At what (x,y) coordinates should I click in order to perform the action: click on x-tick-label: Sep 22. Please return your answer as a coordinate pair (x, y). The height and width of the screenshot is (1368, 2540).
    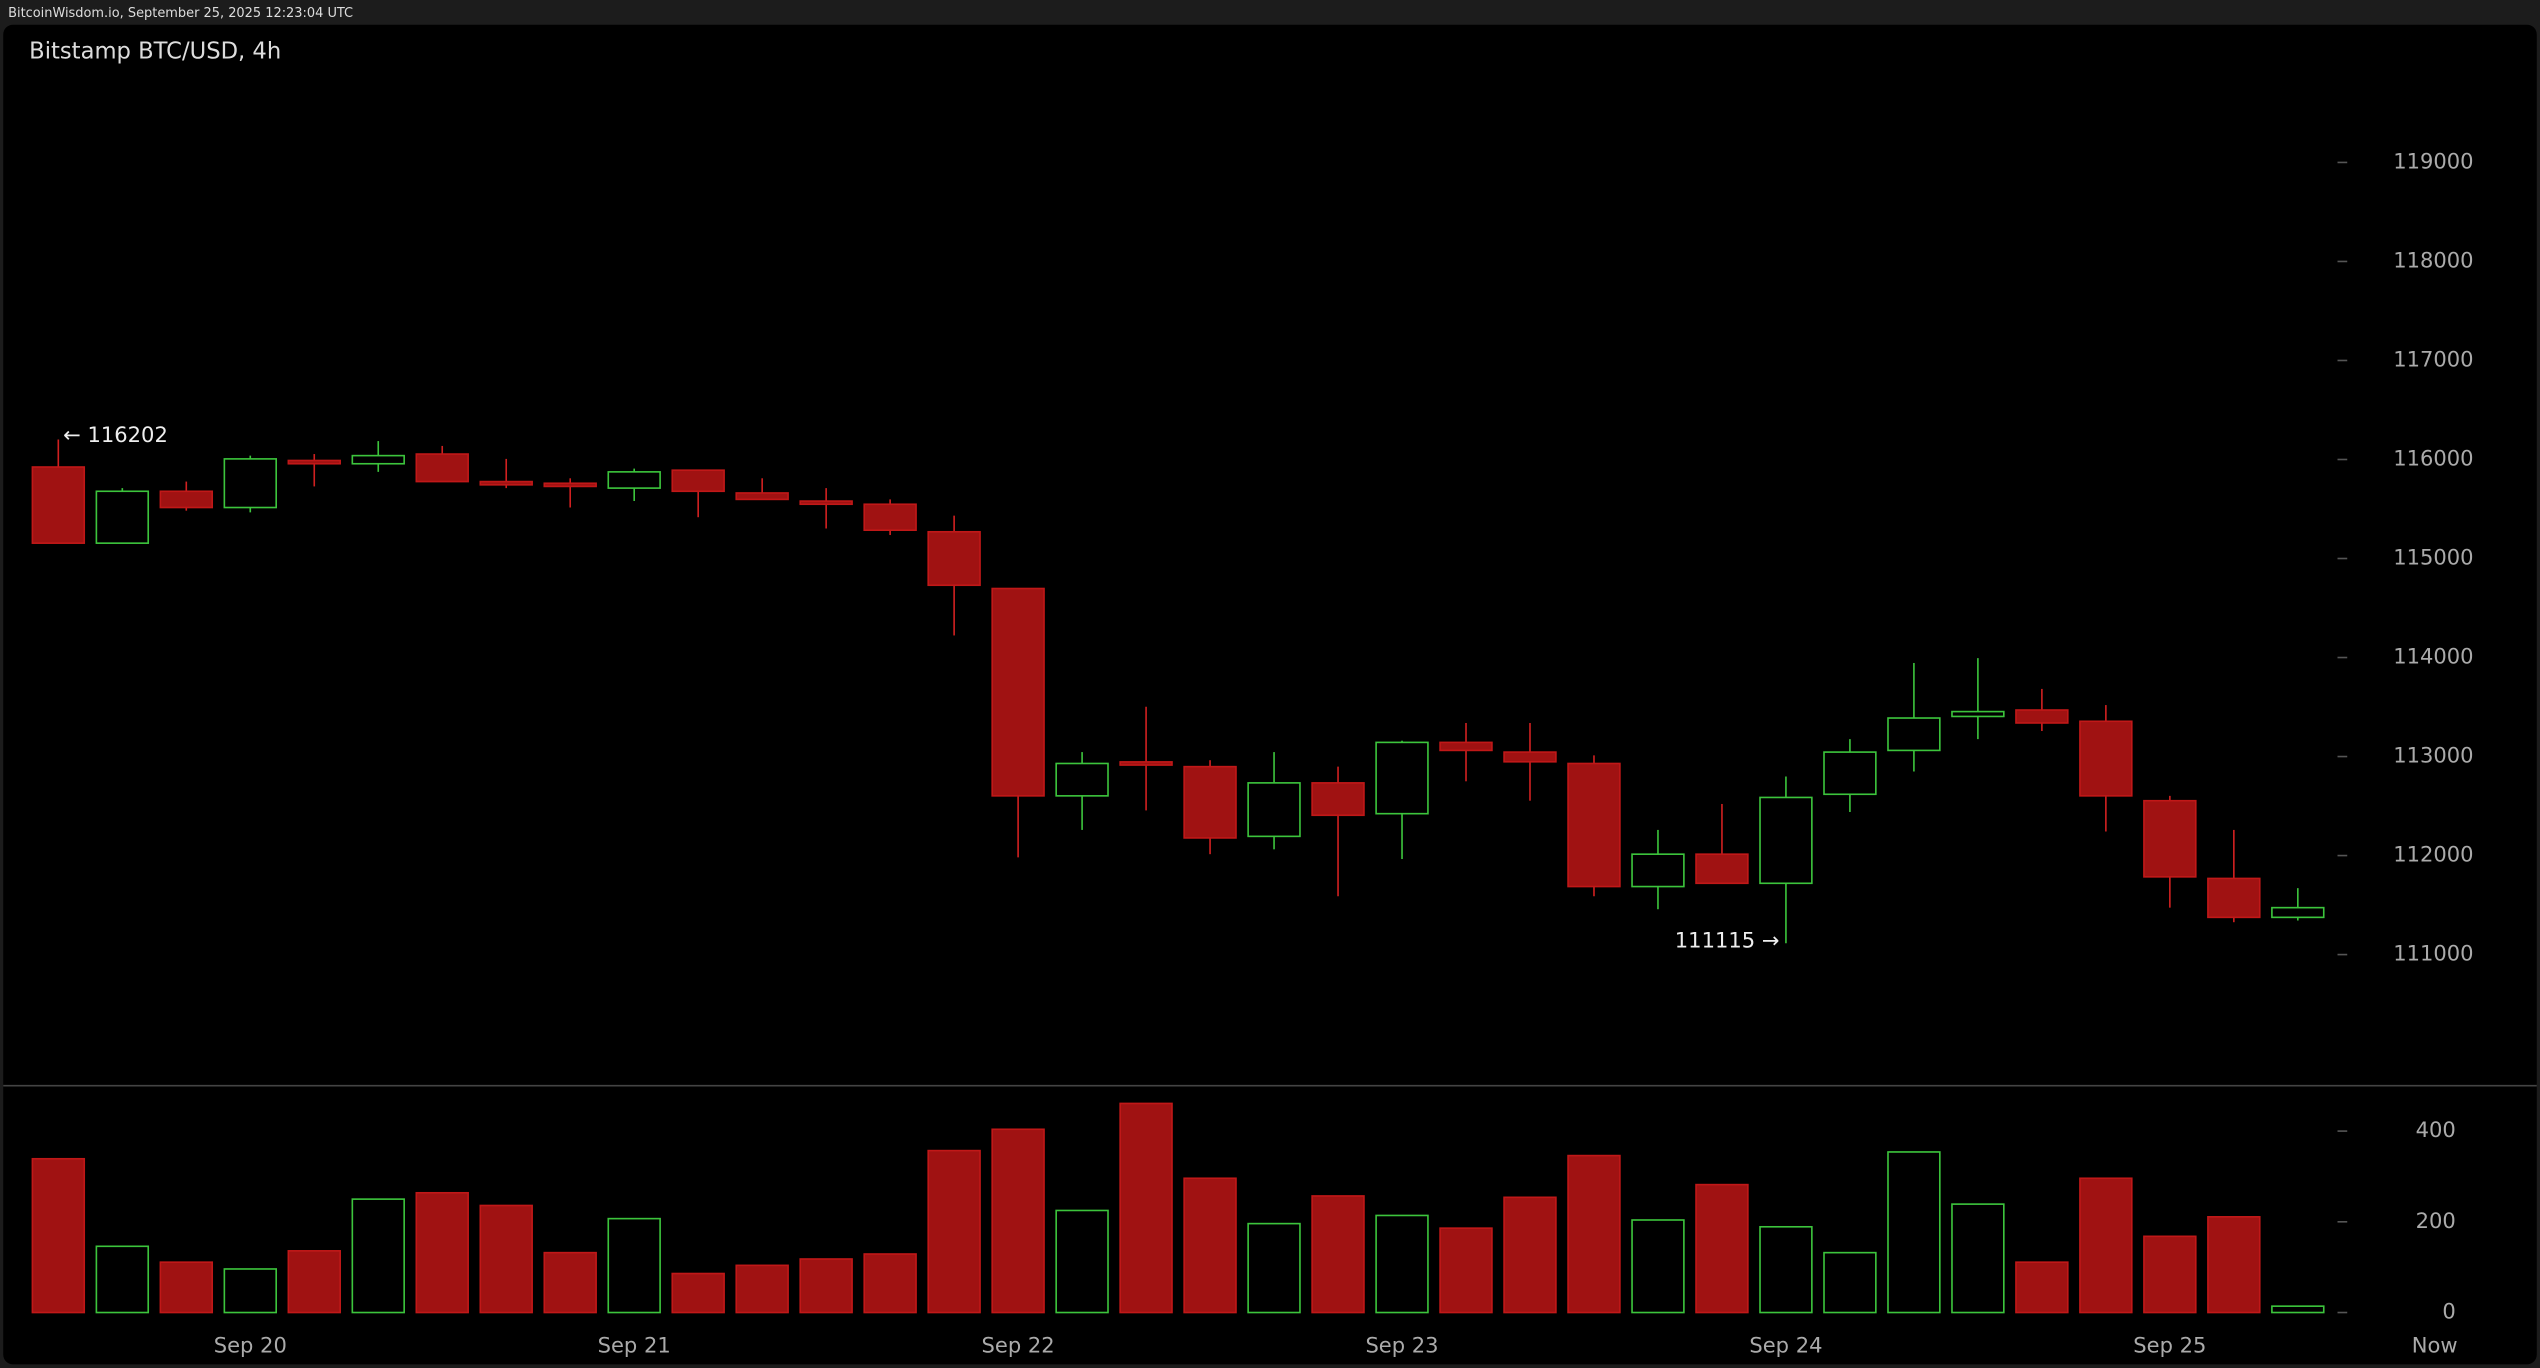
    Looking at the image, I should click on (1018, 1345).